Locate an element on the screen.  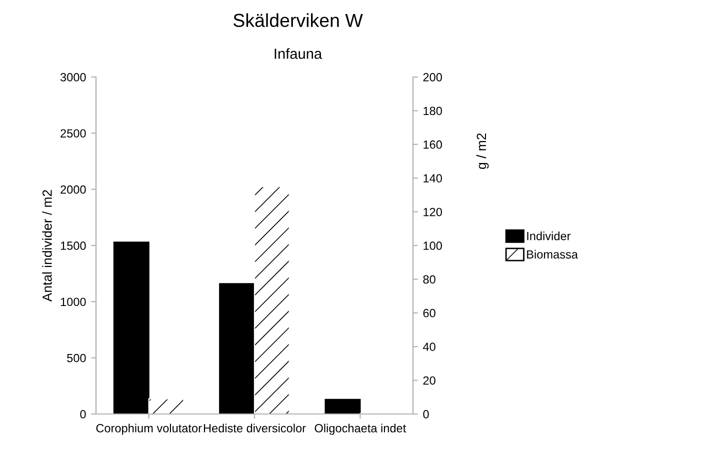
y-tick-label: 2500 is located at coordinates (73, 133).